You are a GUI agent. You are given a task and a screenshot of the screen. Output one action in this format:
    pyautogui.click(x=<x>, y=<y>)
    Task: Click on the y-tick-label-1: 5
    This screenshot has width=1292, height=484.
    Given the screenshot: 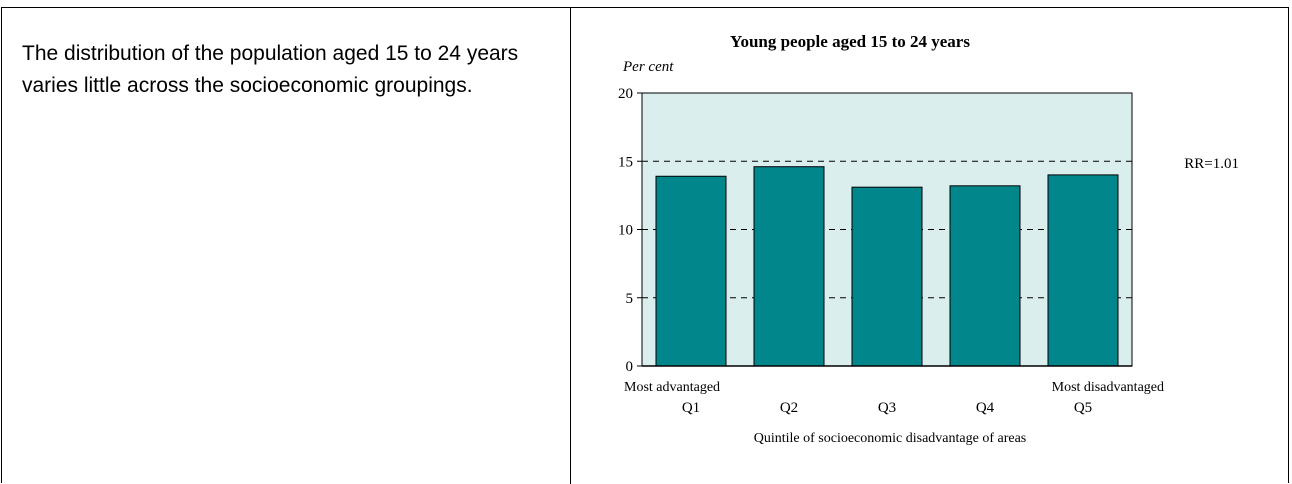 What is the action you would take?
    pyautogui.click(x=630, y=299)
    